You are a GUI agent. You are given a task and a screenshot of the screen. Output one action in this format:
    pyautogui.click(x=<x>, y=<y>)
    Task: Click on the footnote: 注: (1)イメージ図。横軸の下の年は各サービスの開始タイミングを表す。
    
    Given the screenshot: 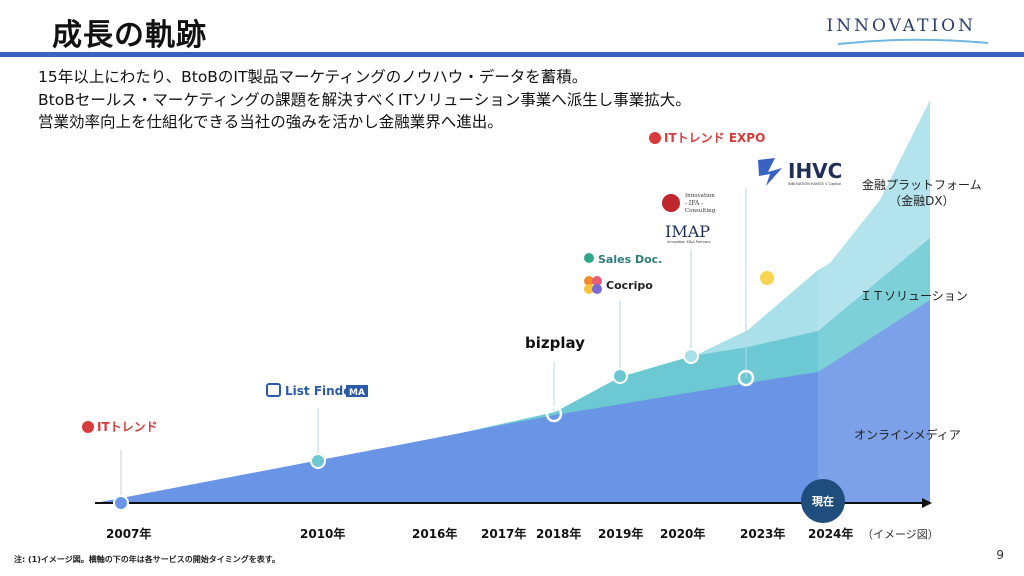 What is the action you would take?
    pyautogui.click(x=147, y=559)
    